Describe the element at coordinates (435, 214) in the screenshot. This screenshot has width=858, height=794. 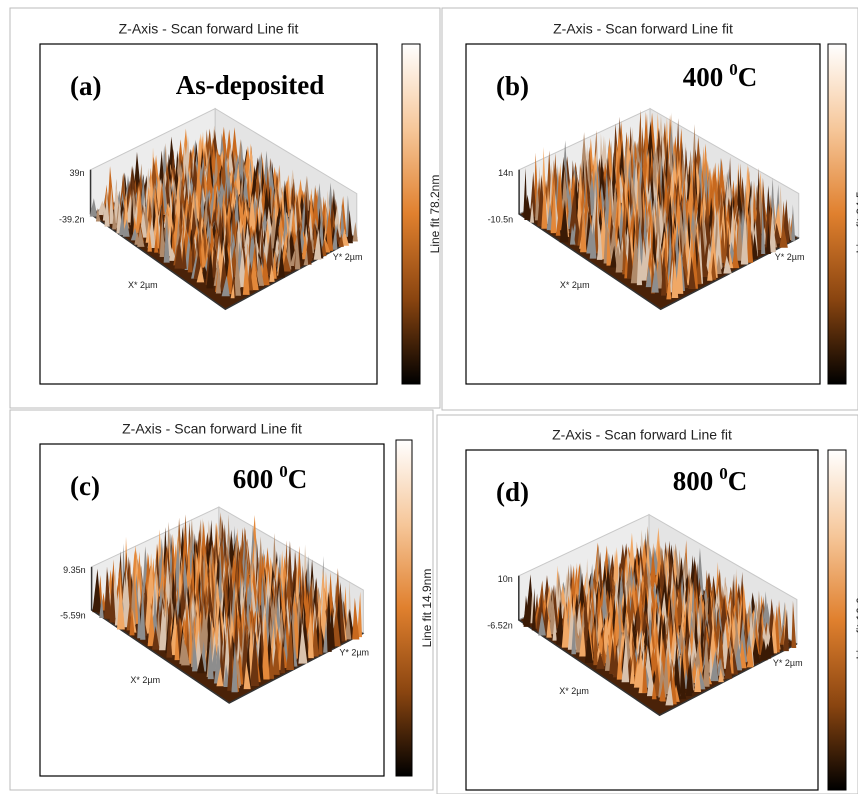
I see `colorbar-label: Line fit 78.2nm` at that location.